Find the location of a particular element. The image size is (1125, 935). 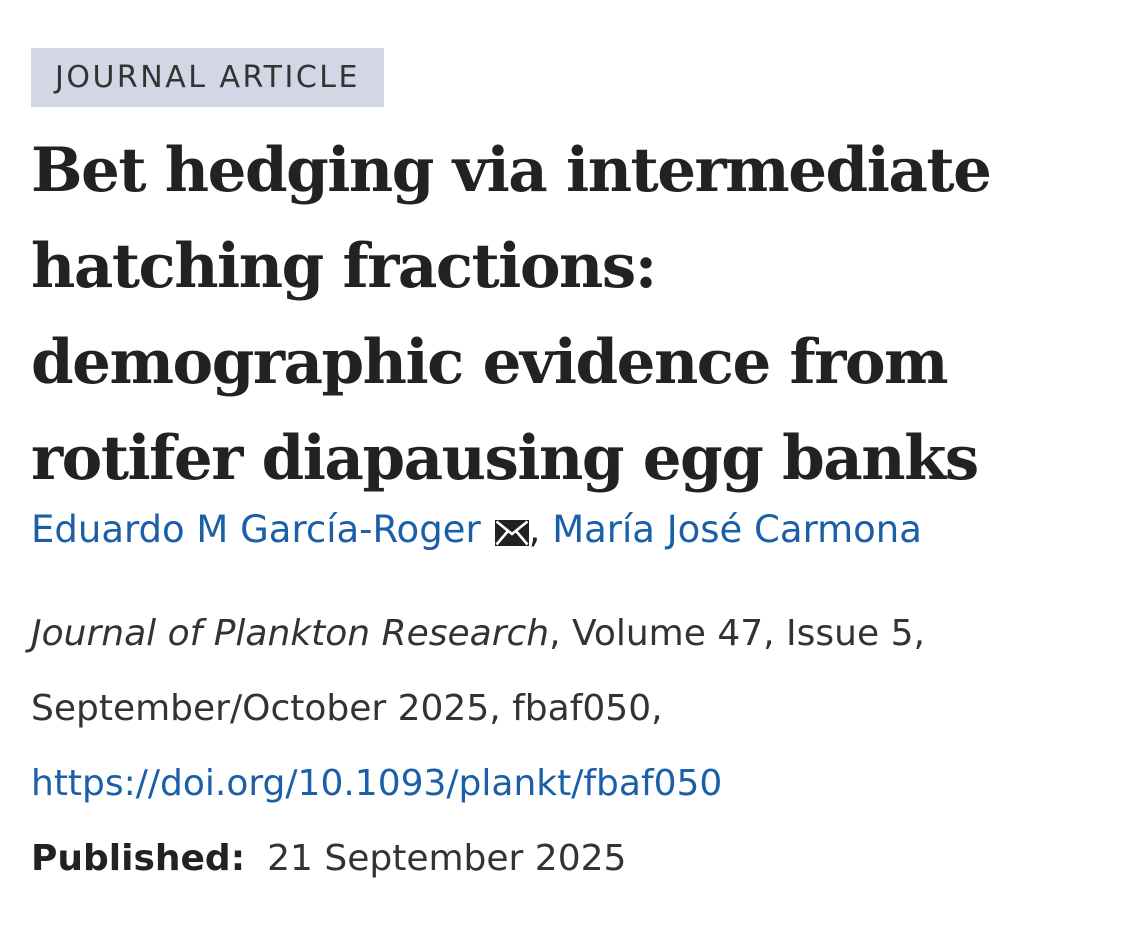

published-date-row: Published: 21 September 2025 is located at coordinates (566, 858).